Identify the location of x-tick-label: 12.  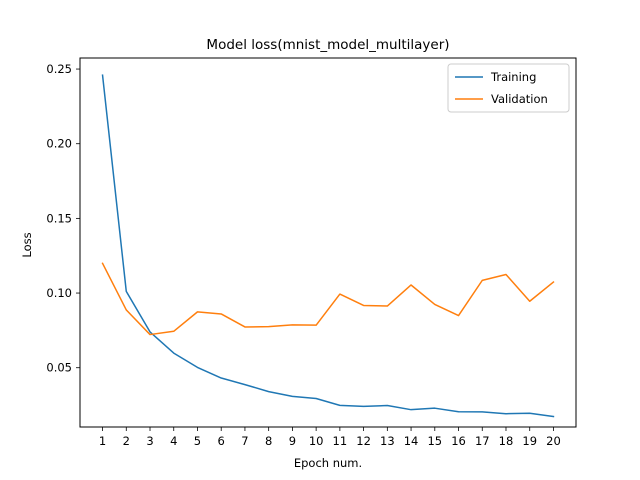
(363, 441).